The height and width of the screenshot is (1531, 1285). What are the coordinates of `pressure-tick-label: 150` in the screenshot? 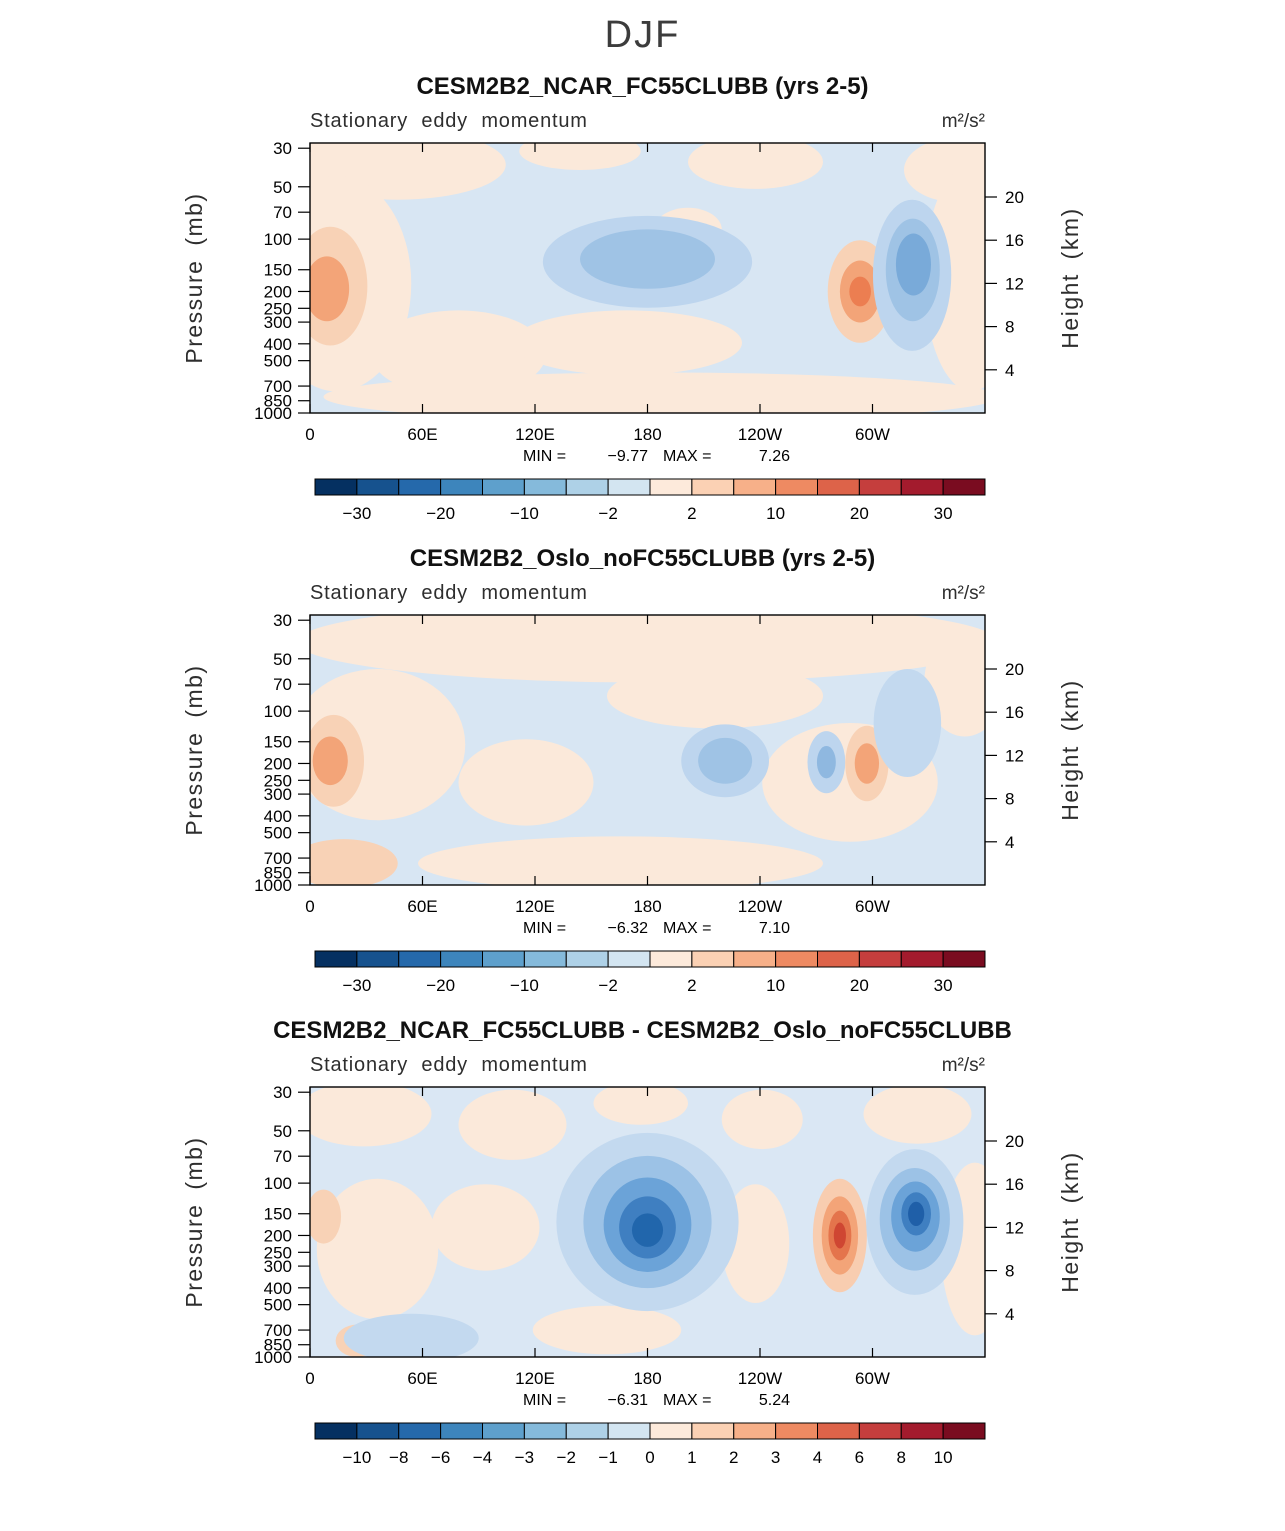 It's located at (278, 742).